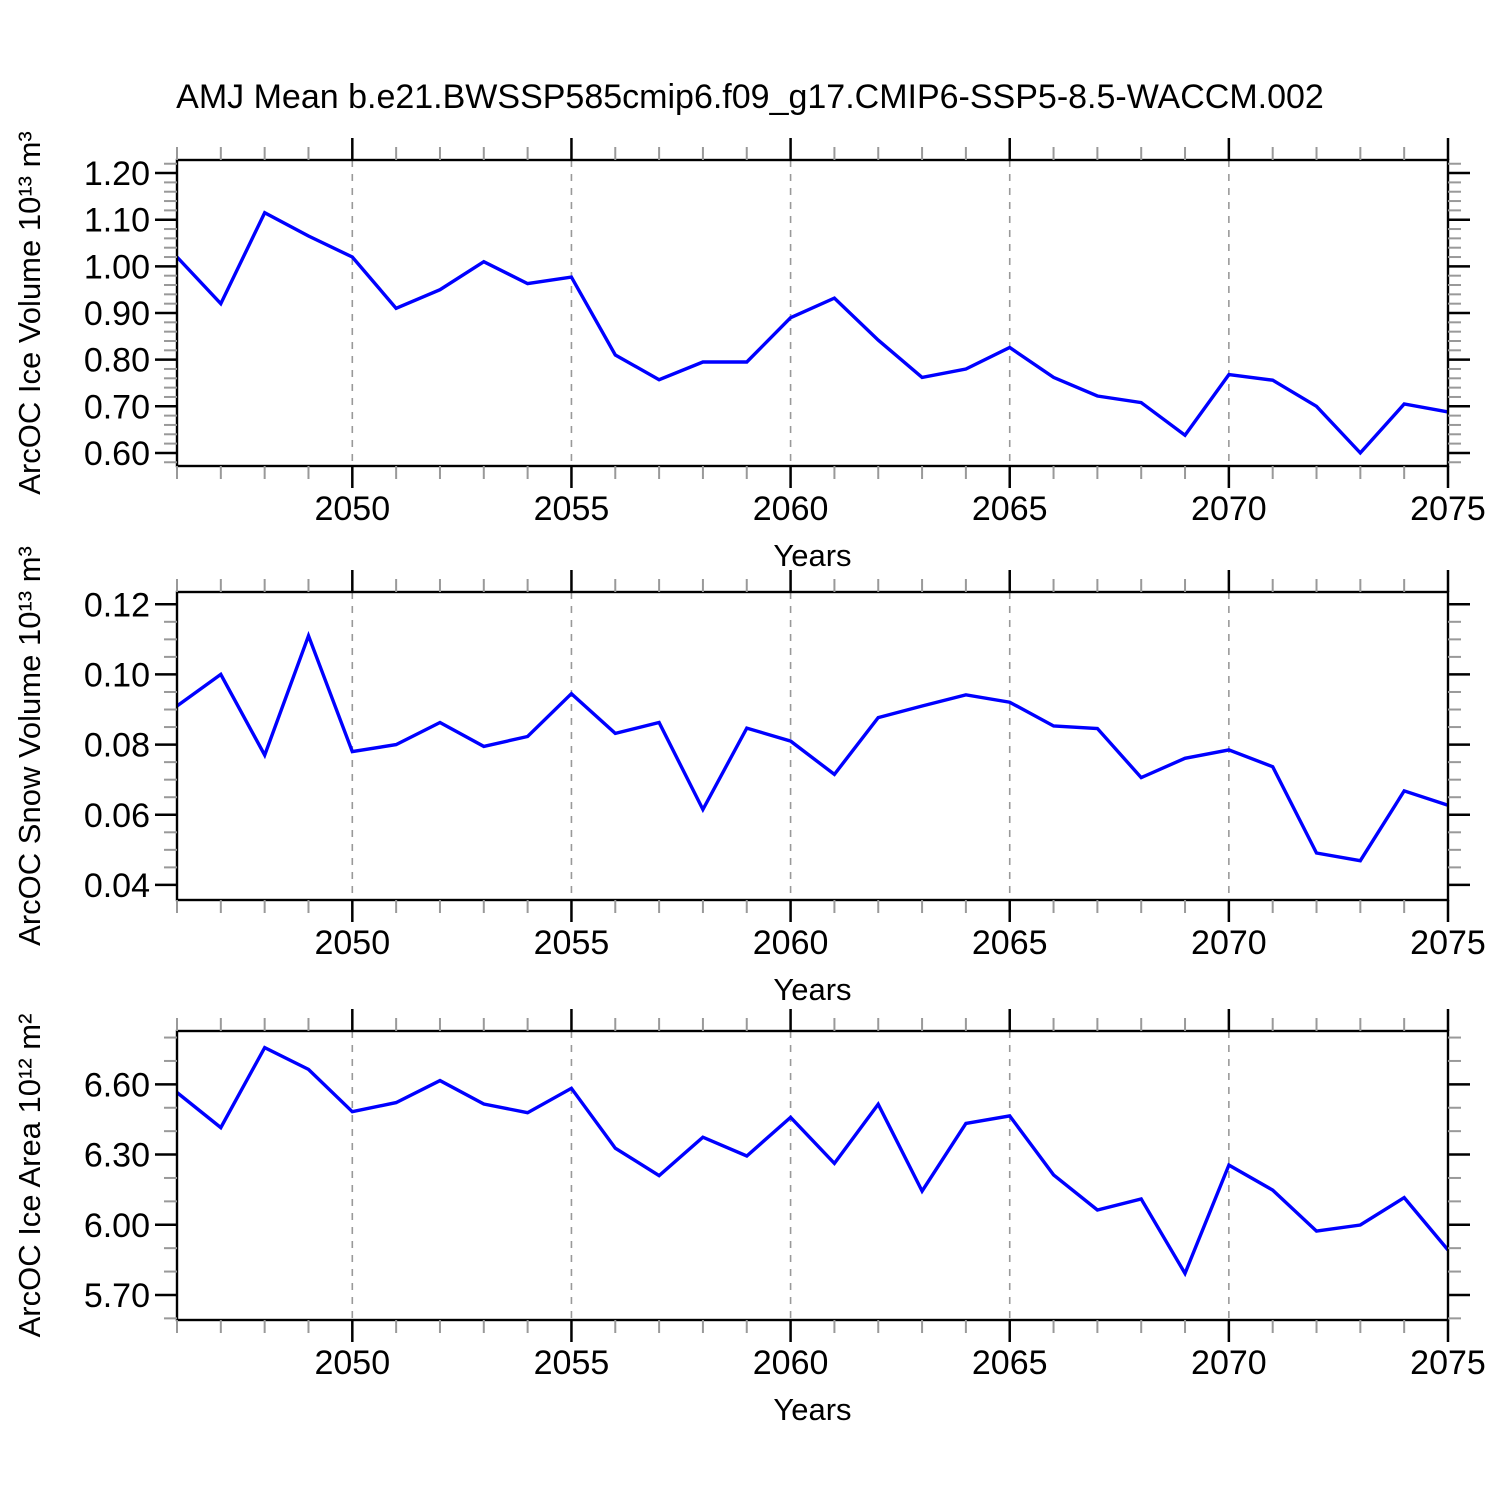  What do you see at coordinates (117, 675) in the screenshot?
I see `svg-text: 0.10` at bounding box center [117, 675].